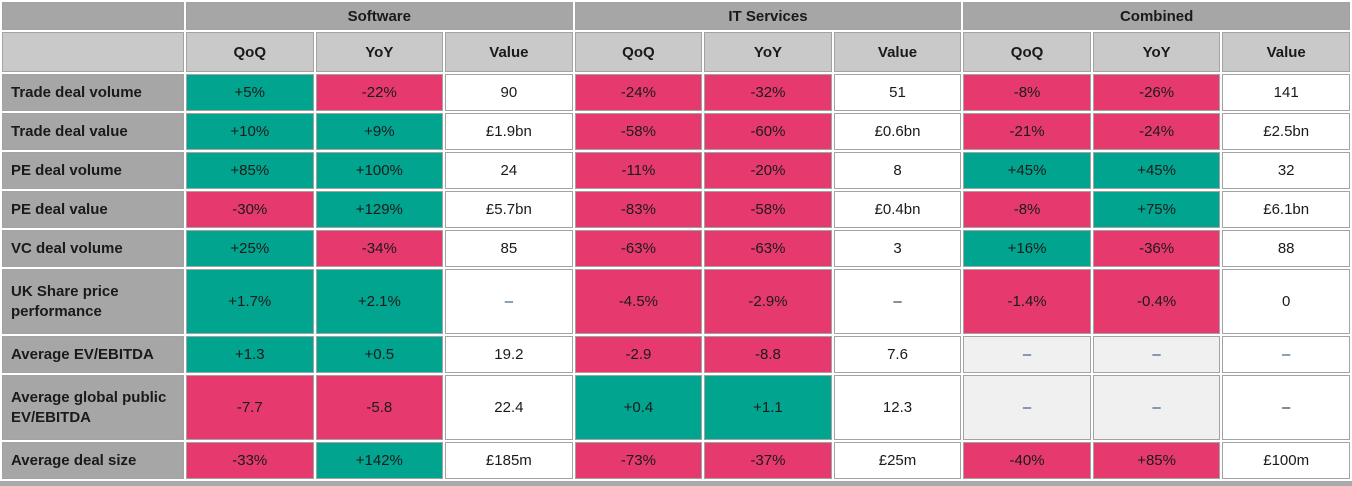  Describe the element at coordinates (1156, 16) in the screenshot. I see `group-header-combined: Combined` at that location.